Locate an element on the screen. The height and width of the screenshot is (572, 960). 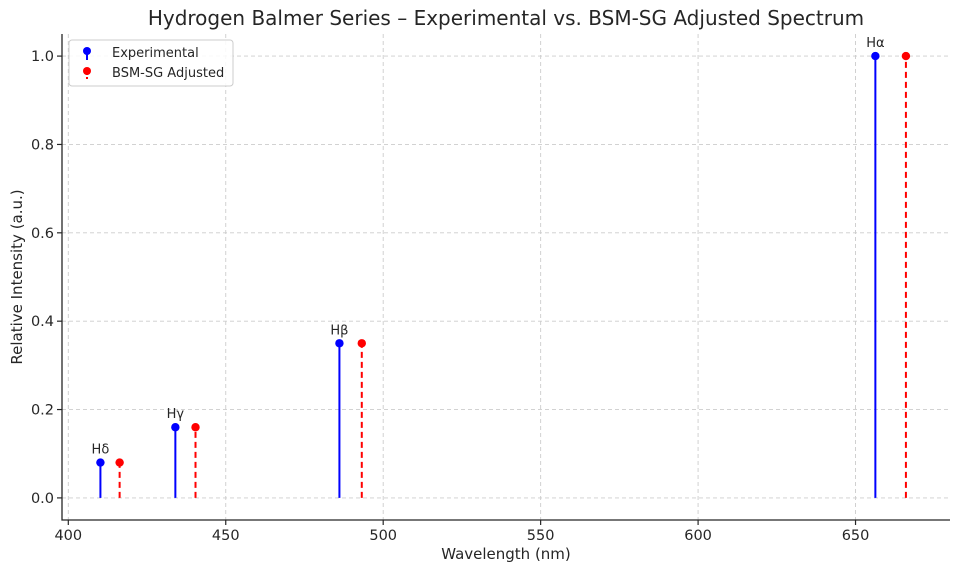
x-tick-label: 550 is located at coordinates (541, 536).